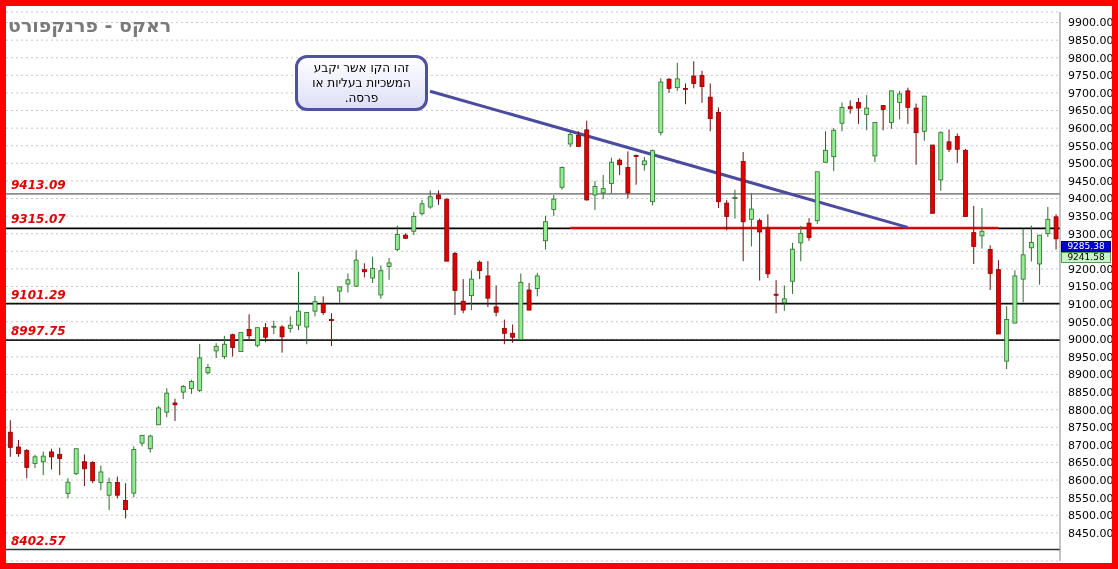 The height and width of the screenshot is (569, 1118). What do you see at coordinates (1091, 445) in the screenshot?
I see `y-tick-label: 8700.00` at bounding box center [1091, 445].